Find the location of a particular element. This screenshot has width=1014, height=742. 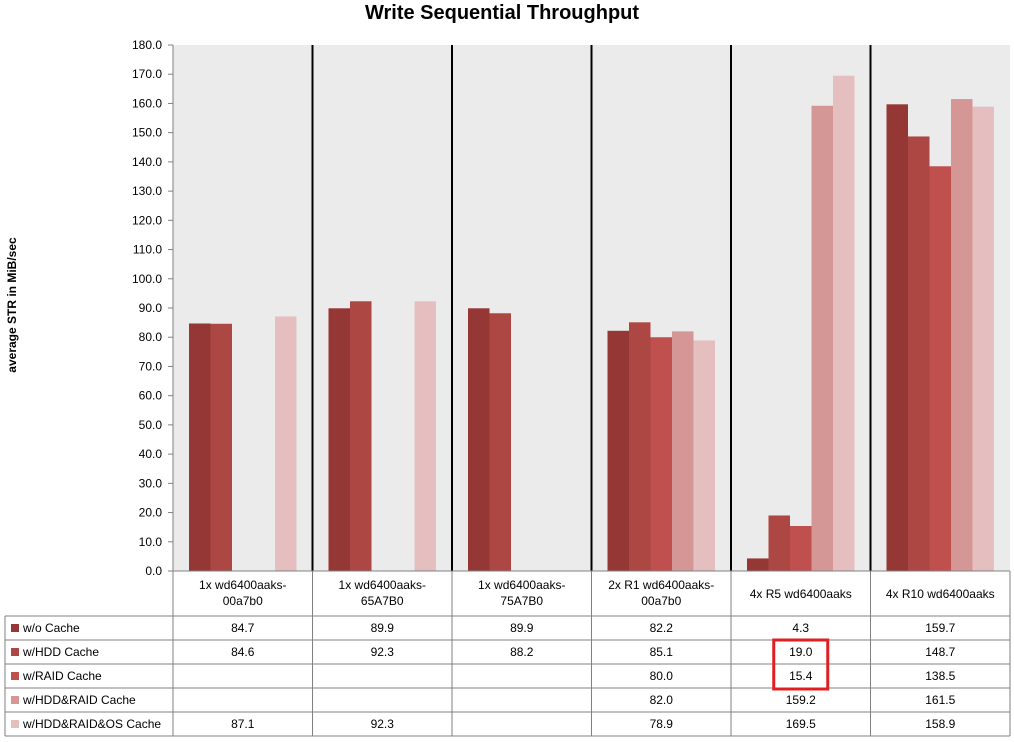

data-label: 87.1 is located at coordinates (243, 724).